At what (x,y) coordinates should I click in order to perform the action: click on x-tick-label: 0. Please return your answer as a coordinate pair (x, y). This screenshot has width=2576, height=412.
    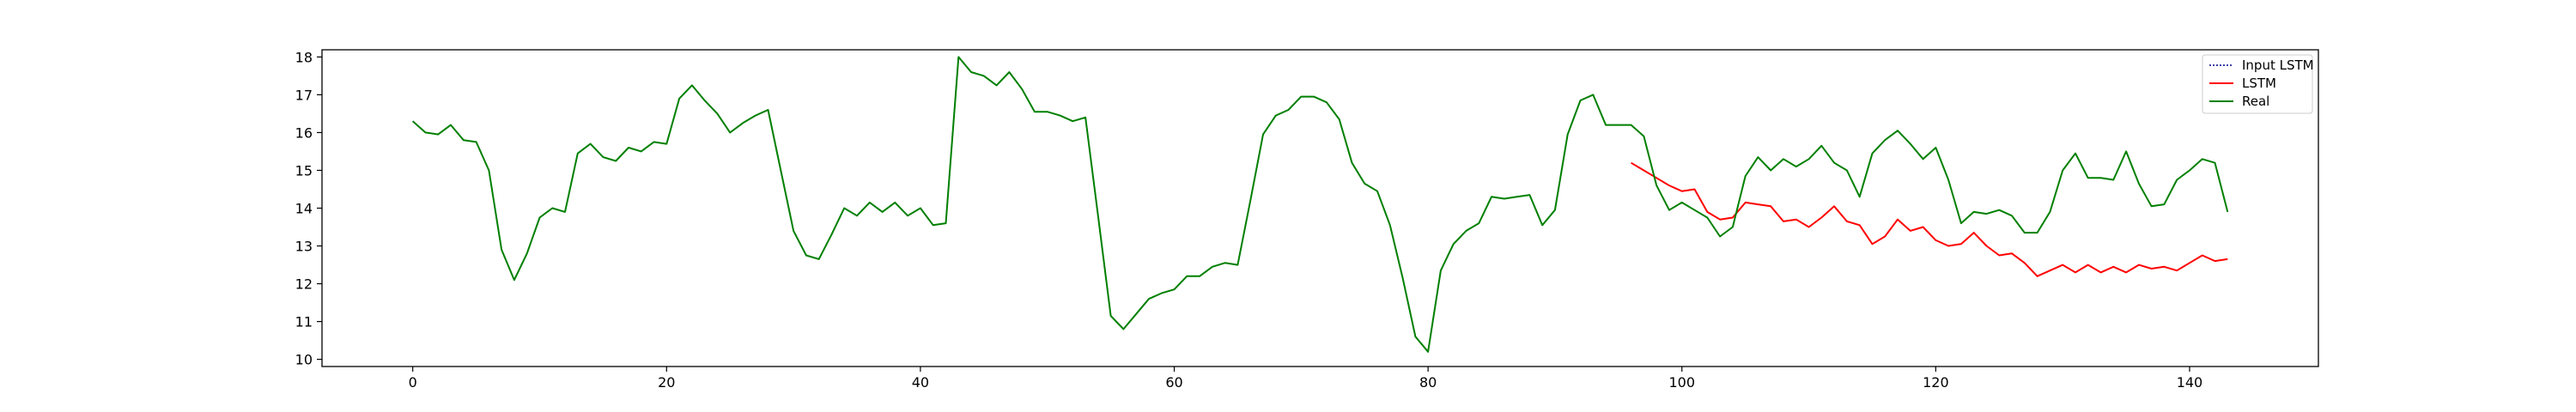
    Looking at the image, I should click on (413, 382).